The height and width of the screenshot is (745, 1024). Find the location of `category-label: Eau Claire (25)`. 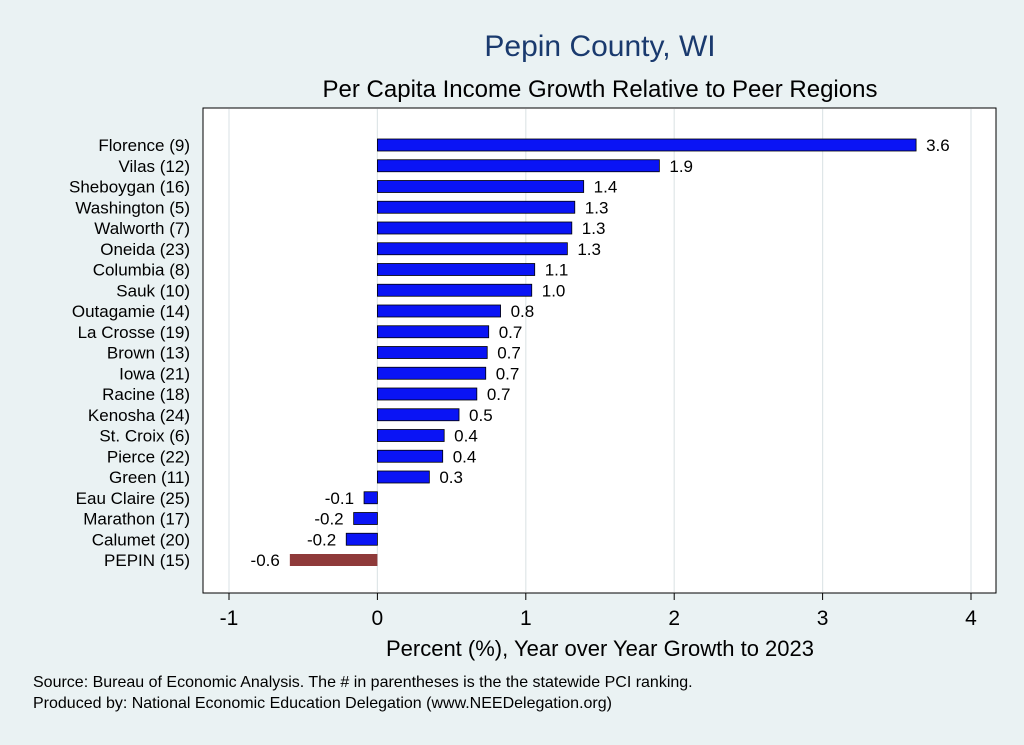

category-label: Eau Claire (25) is located at coordinates (133, 498).